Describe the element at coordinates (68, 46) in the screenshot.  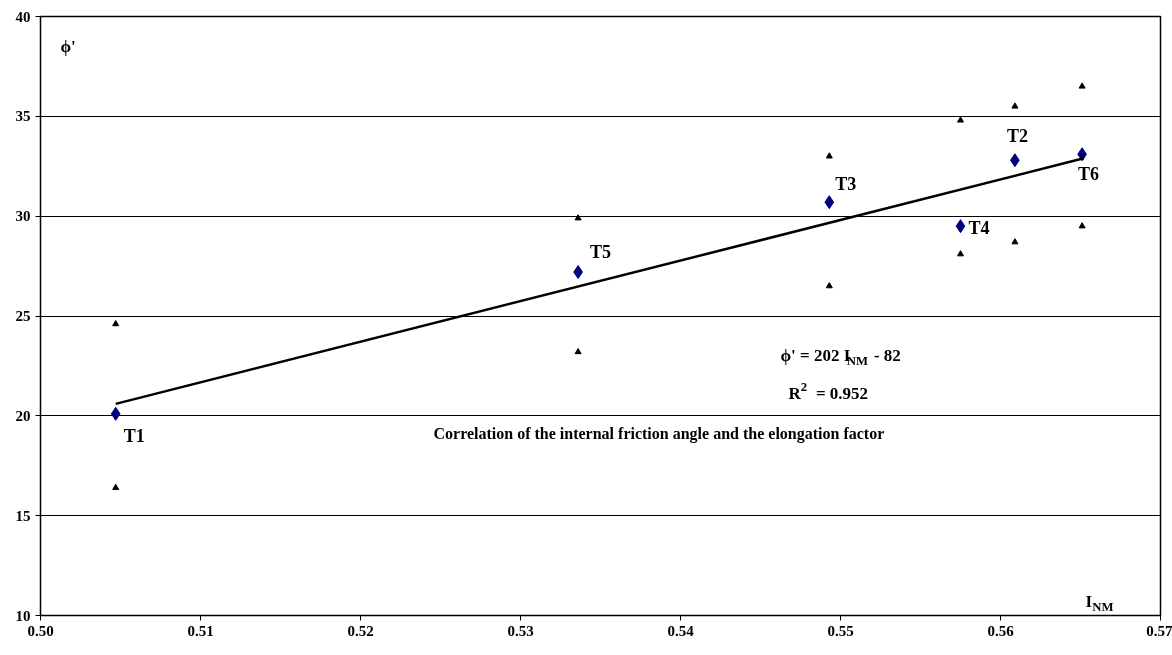
I see `y-axis-title: ϕ'` at that location.